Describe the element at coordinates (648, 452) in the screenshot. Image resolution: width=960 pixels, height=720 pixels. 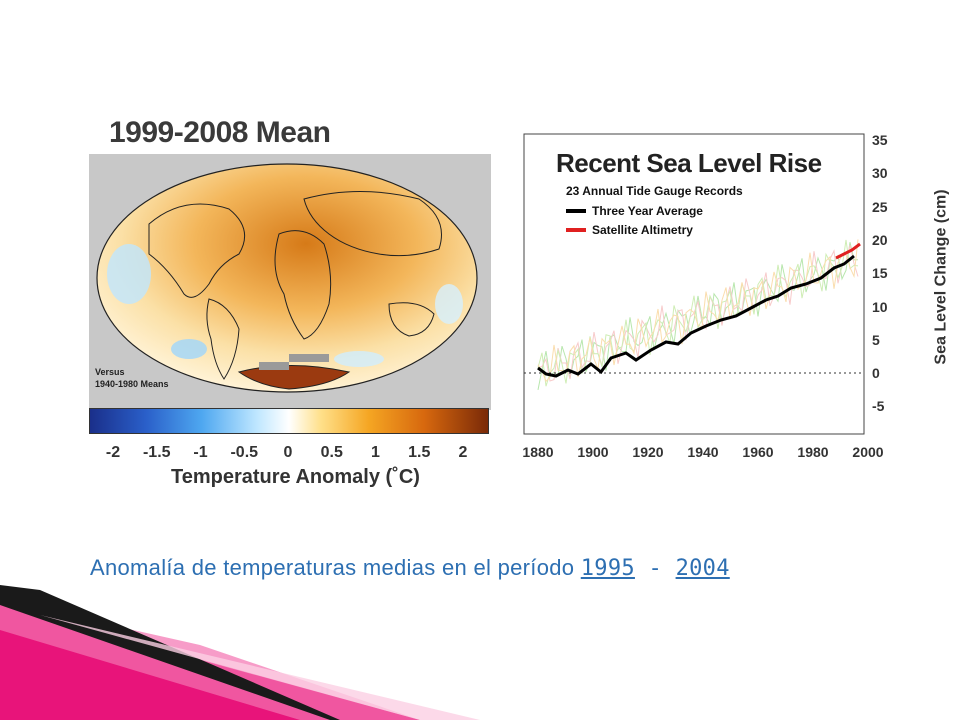
I see `x-tick: 1920` at that location.